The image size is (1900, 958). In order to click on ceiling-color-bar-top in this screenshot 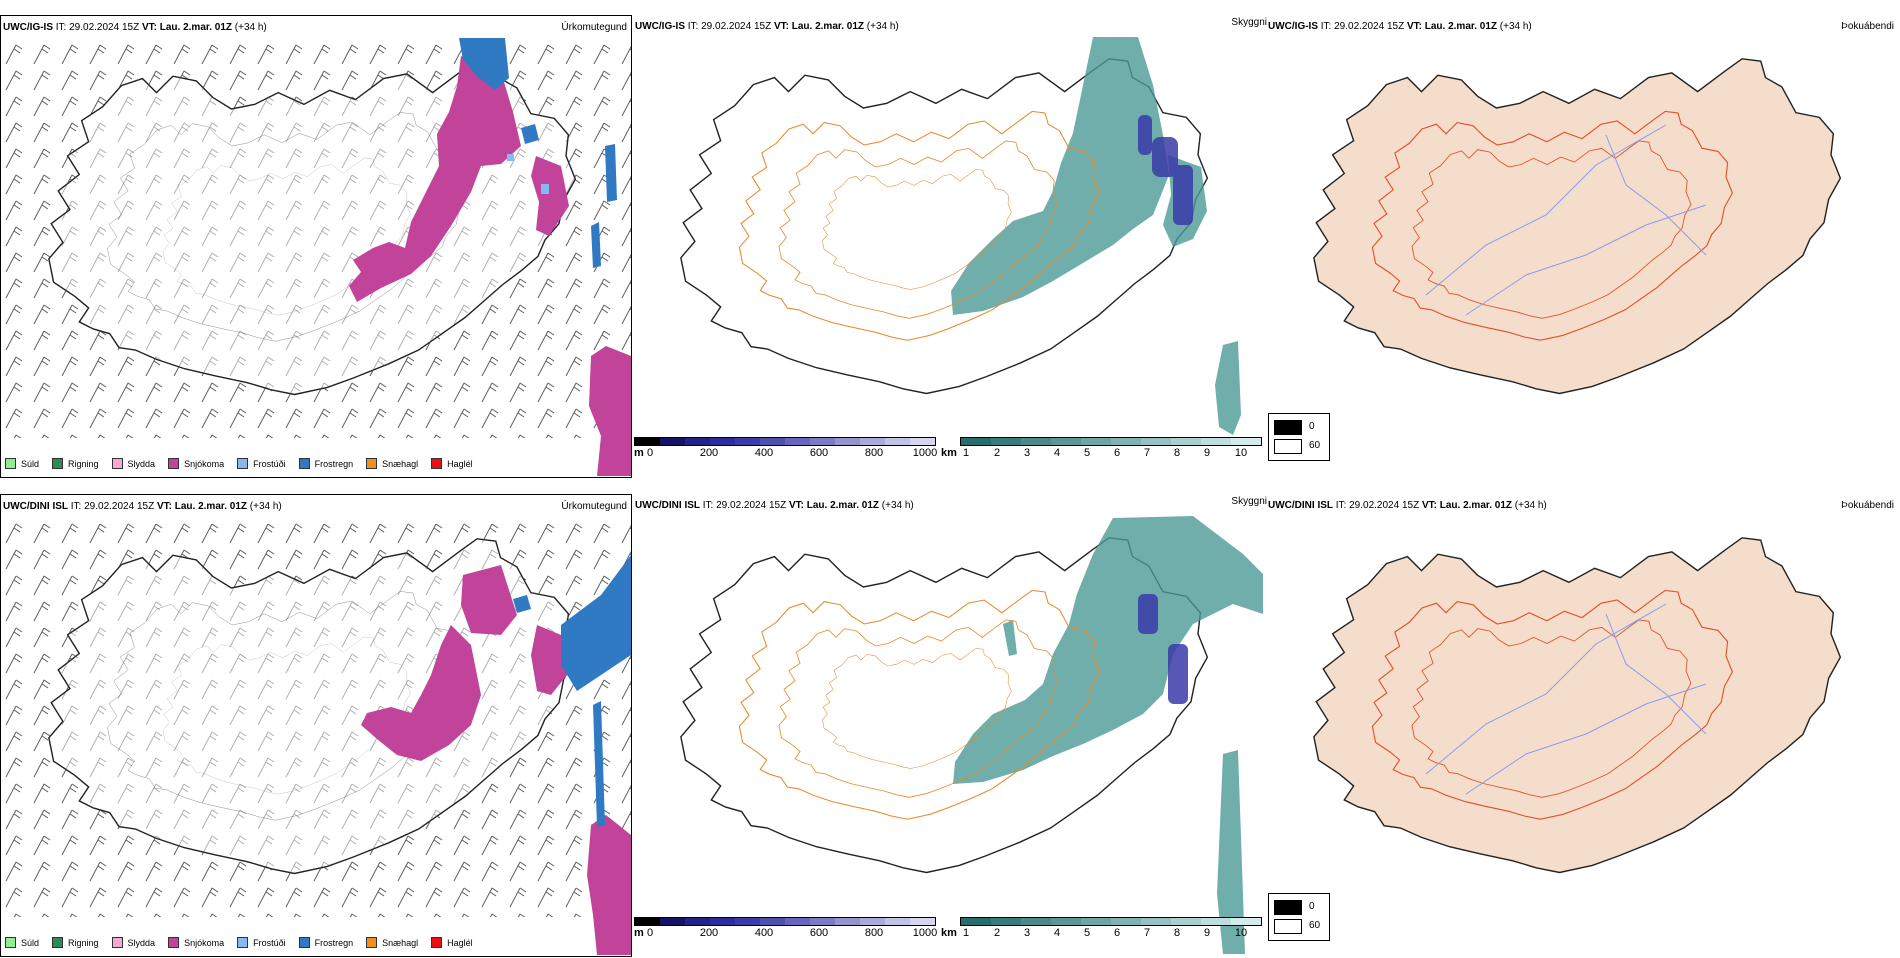, I will do `click(785, 441)`.